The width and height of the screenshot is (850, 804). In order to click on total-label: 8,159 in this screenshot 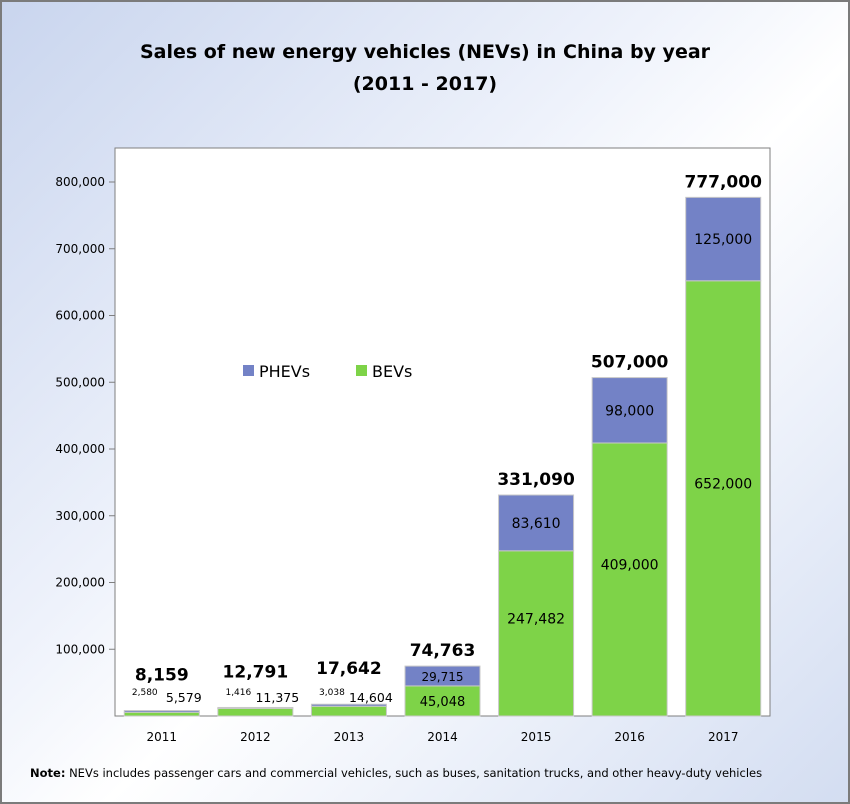, I will do `click(162, 676)`.